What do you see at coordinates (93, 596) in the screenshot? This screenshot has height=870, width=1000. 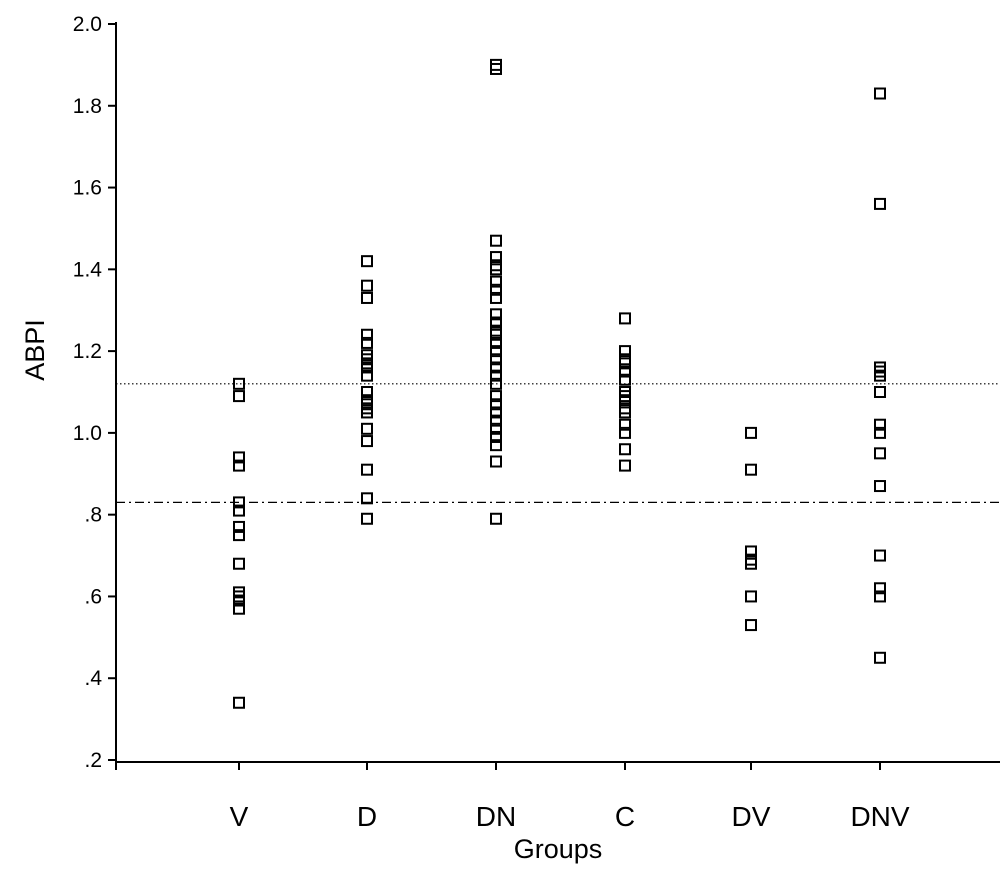 I see `y-tick-label: .6` at bounding box center [93, 596].